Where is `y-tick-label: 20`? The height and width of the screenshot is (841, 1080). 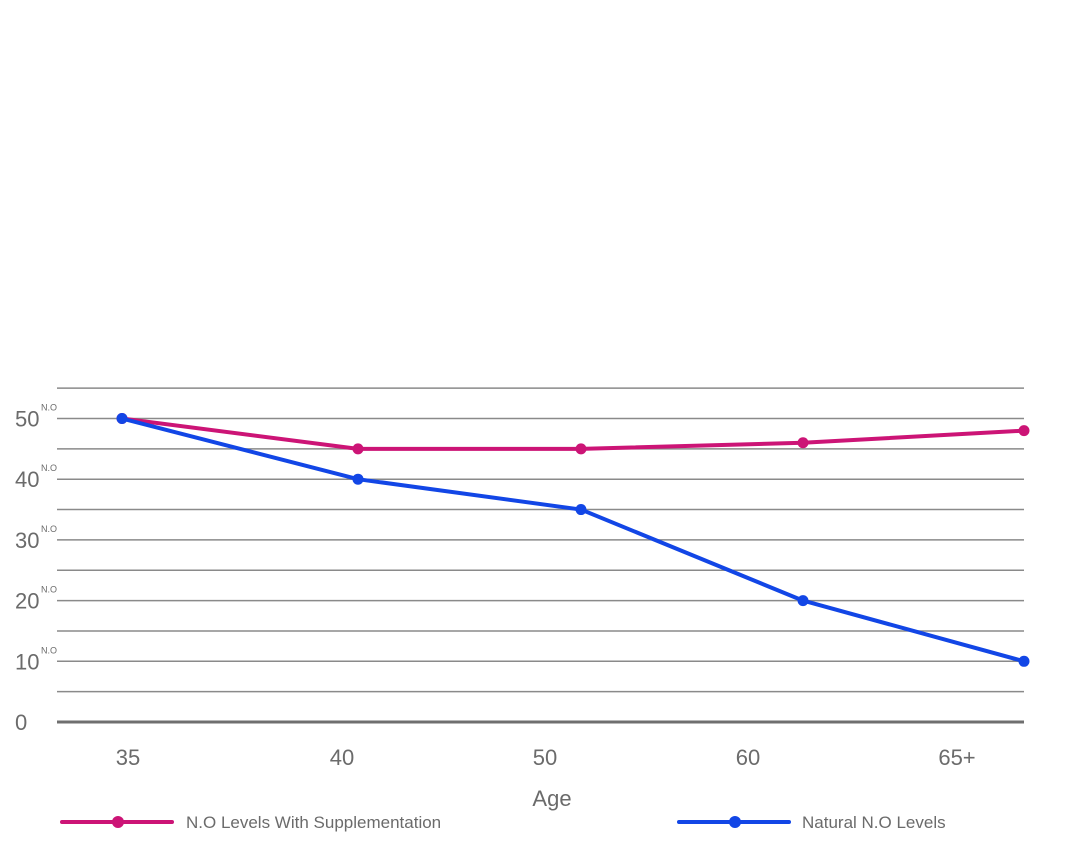
y-tick-label: 20 is located at coordinates (27, 601).